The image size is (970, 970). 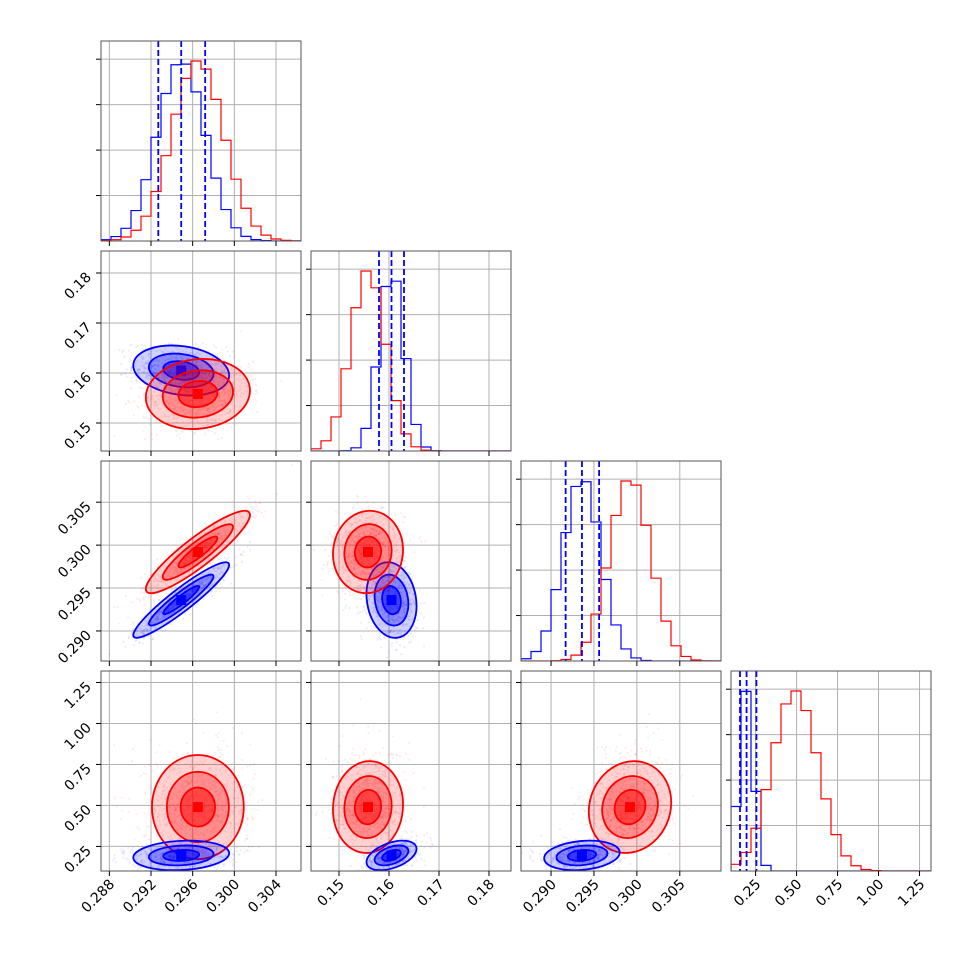 What do you see at coordinates (75, 519) in the screenshot?
I see `y-tick-label: 0.305` at bounding box center [75, 519].